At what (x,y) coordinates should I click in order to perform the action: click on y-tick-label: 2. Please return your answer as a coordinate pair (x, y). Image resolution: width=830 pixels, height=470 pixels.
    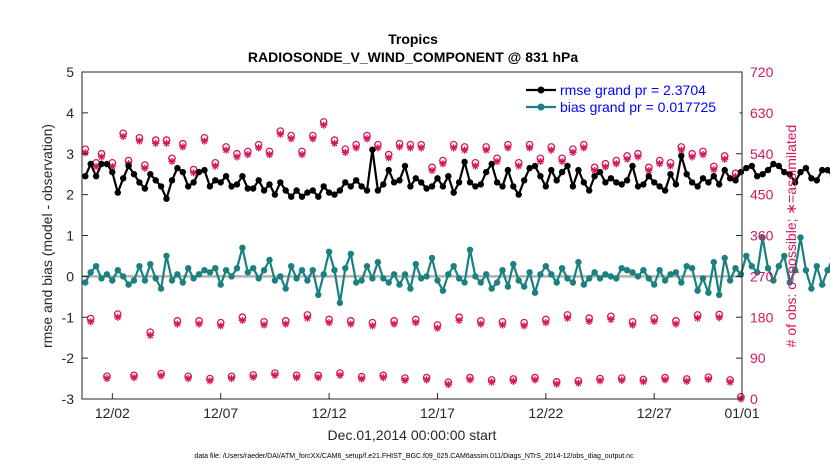
    Looking at the image, I should click on (70, 195).